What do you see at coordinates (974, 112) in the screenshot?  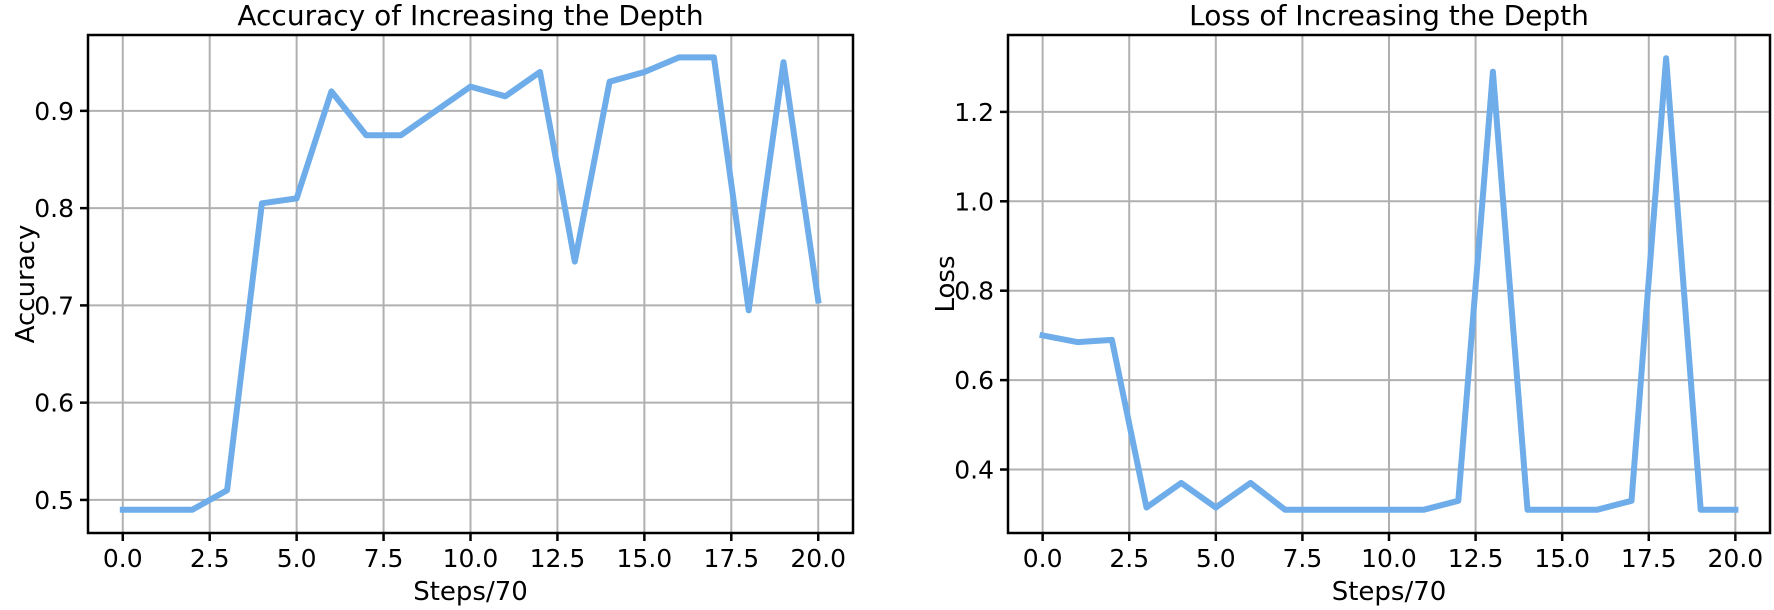 I see `y-tick-label: 1.2` at bounding box center [974, 112].